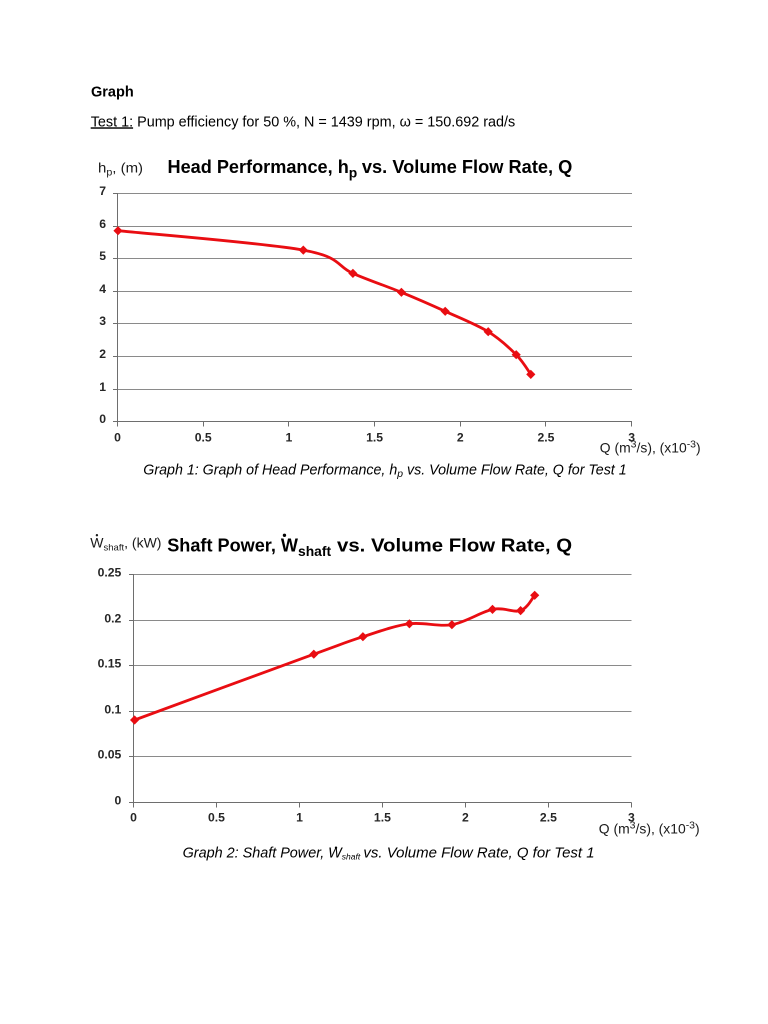 The height and width of the screenshot is (1024, 768). Describe the element at coordinates (249, 547) in the screenshot. I see `svg-text: Shaft Power, Wshaft` at that location.